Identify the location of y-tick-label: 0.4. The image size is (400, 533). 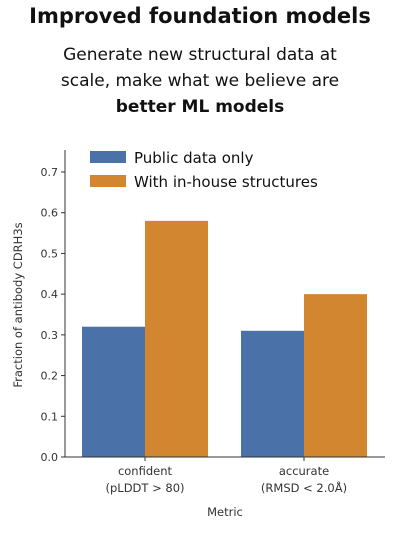
(50, 294).